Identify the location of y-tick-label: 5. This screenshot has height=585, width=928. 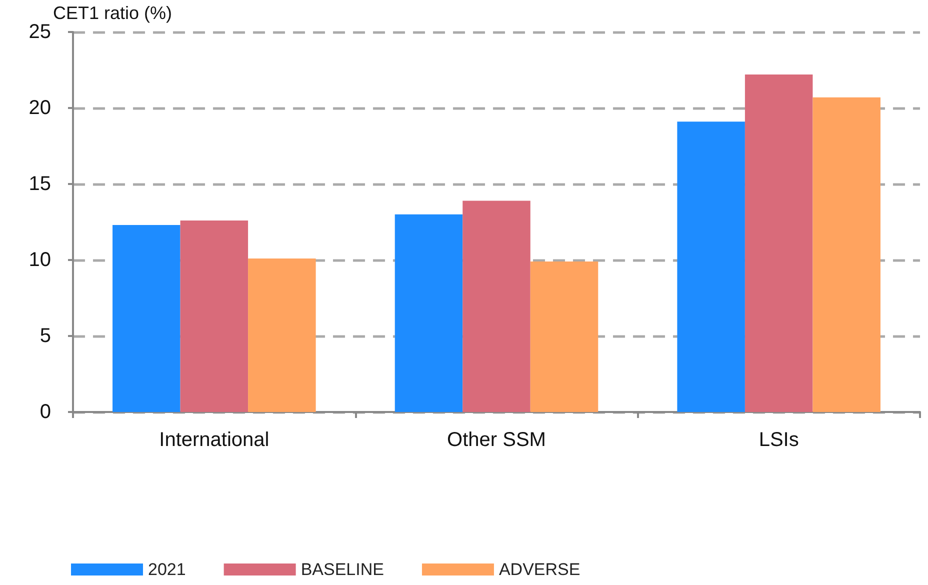
(45, 336).